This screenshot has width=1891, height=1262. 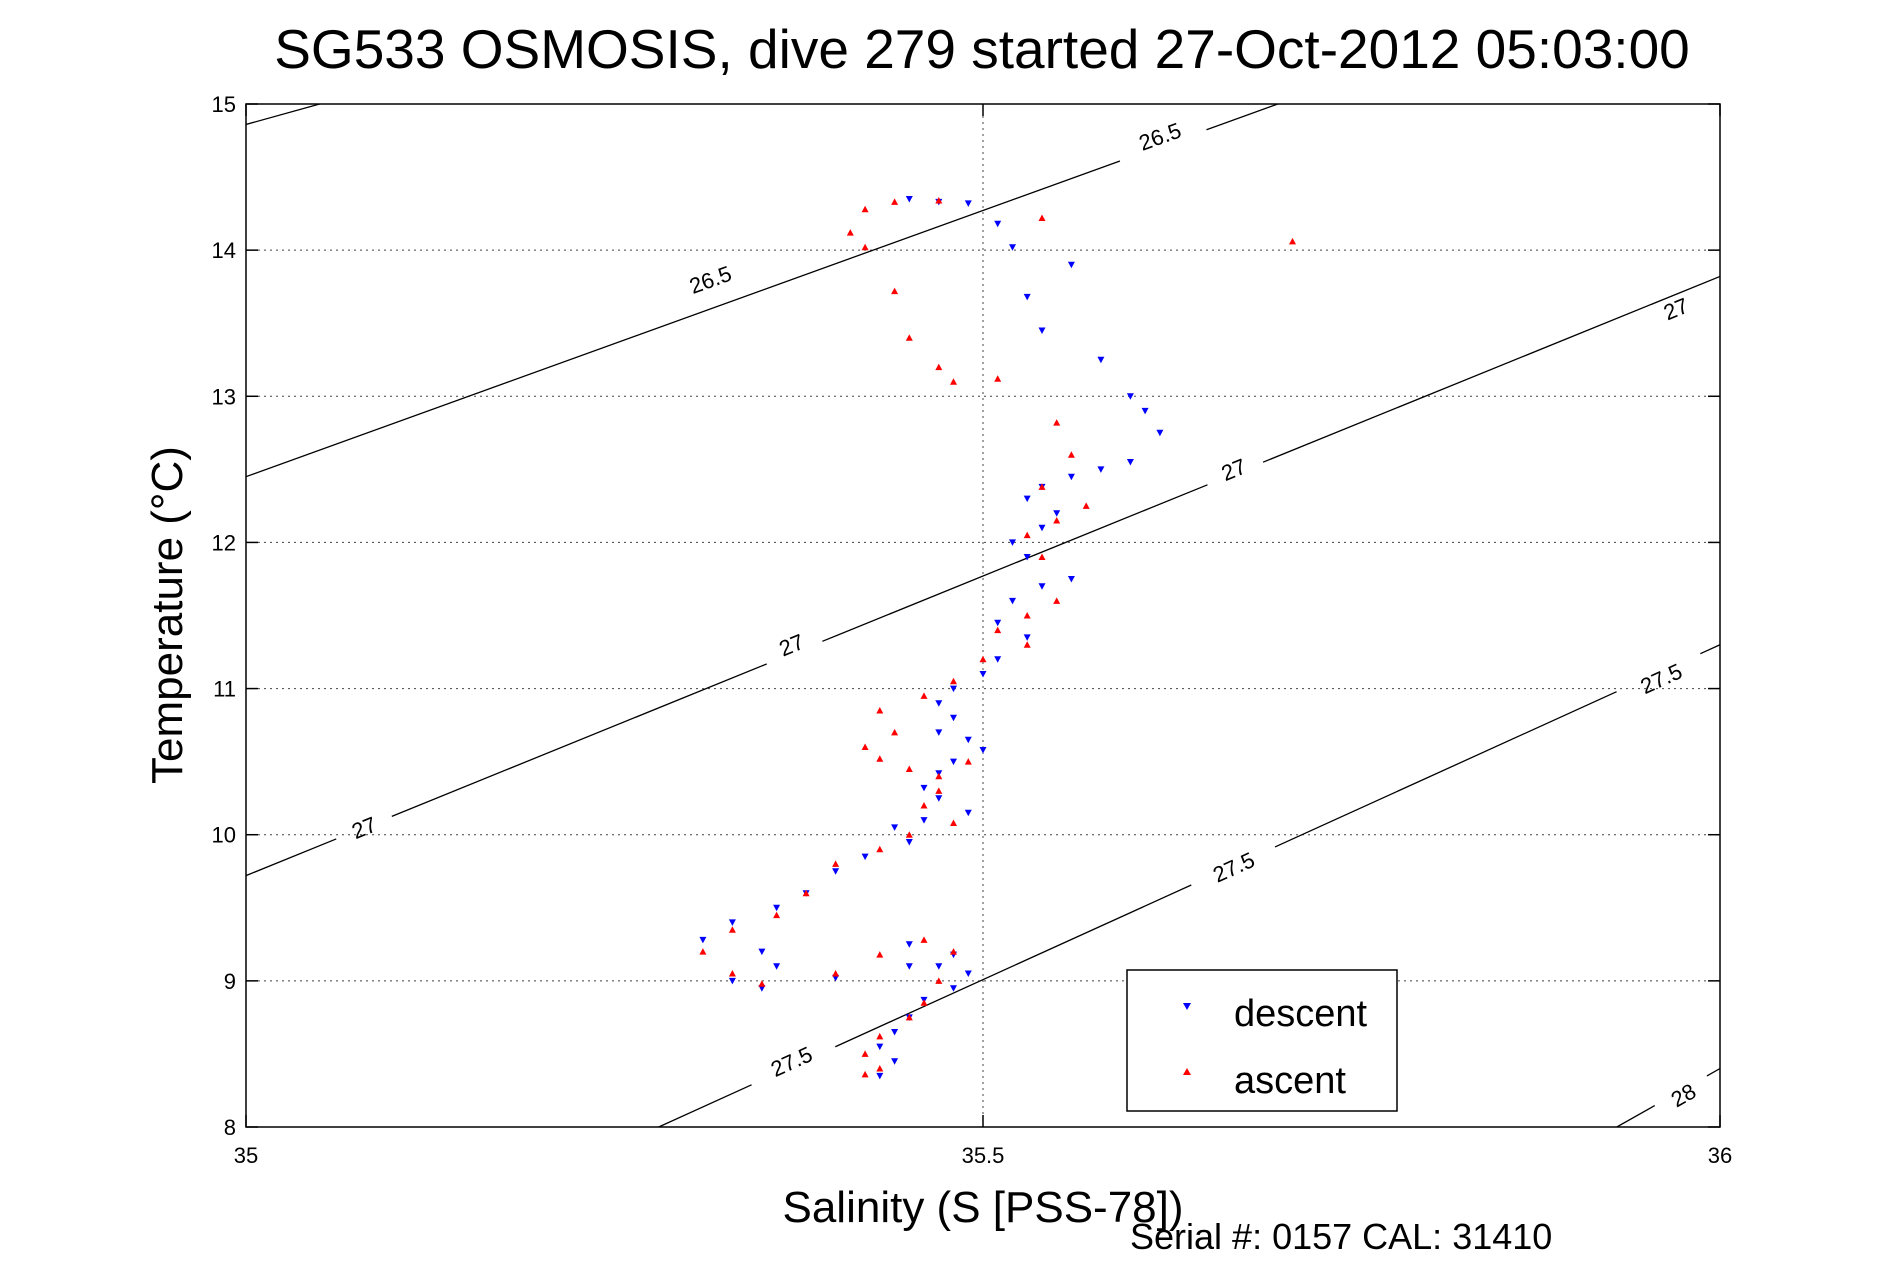 I want to click on y-tick-label: 14, so click(x=224, y=250).